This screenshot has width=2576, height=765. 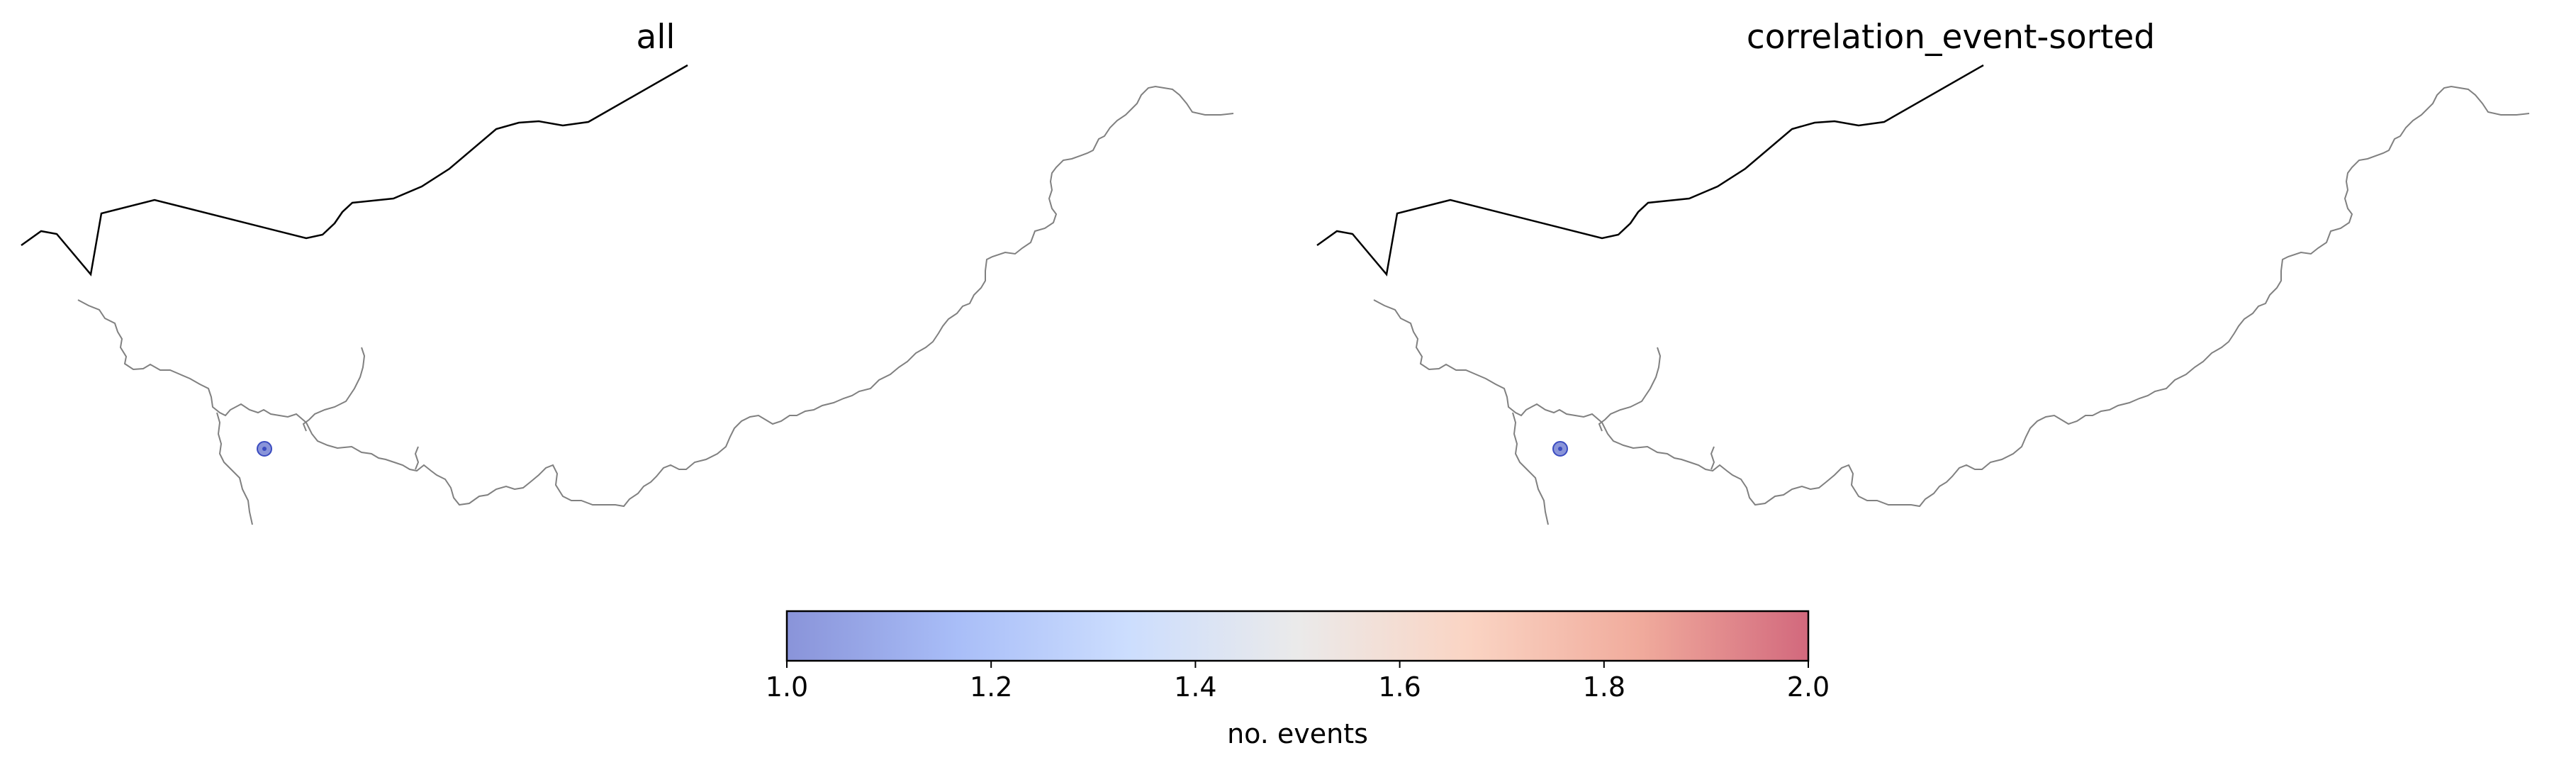 I want to click on colorbar-tick-label: 2.0, so click(x=1808, y=687).